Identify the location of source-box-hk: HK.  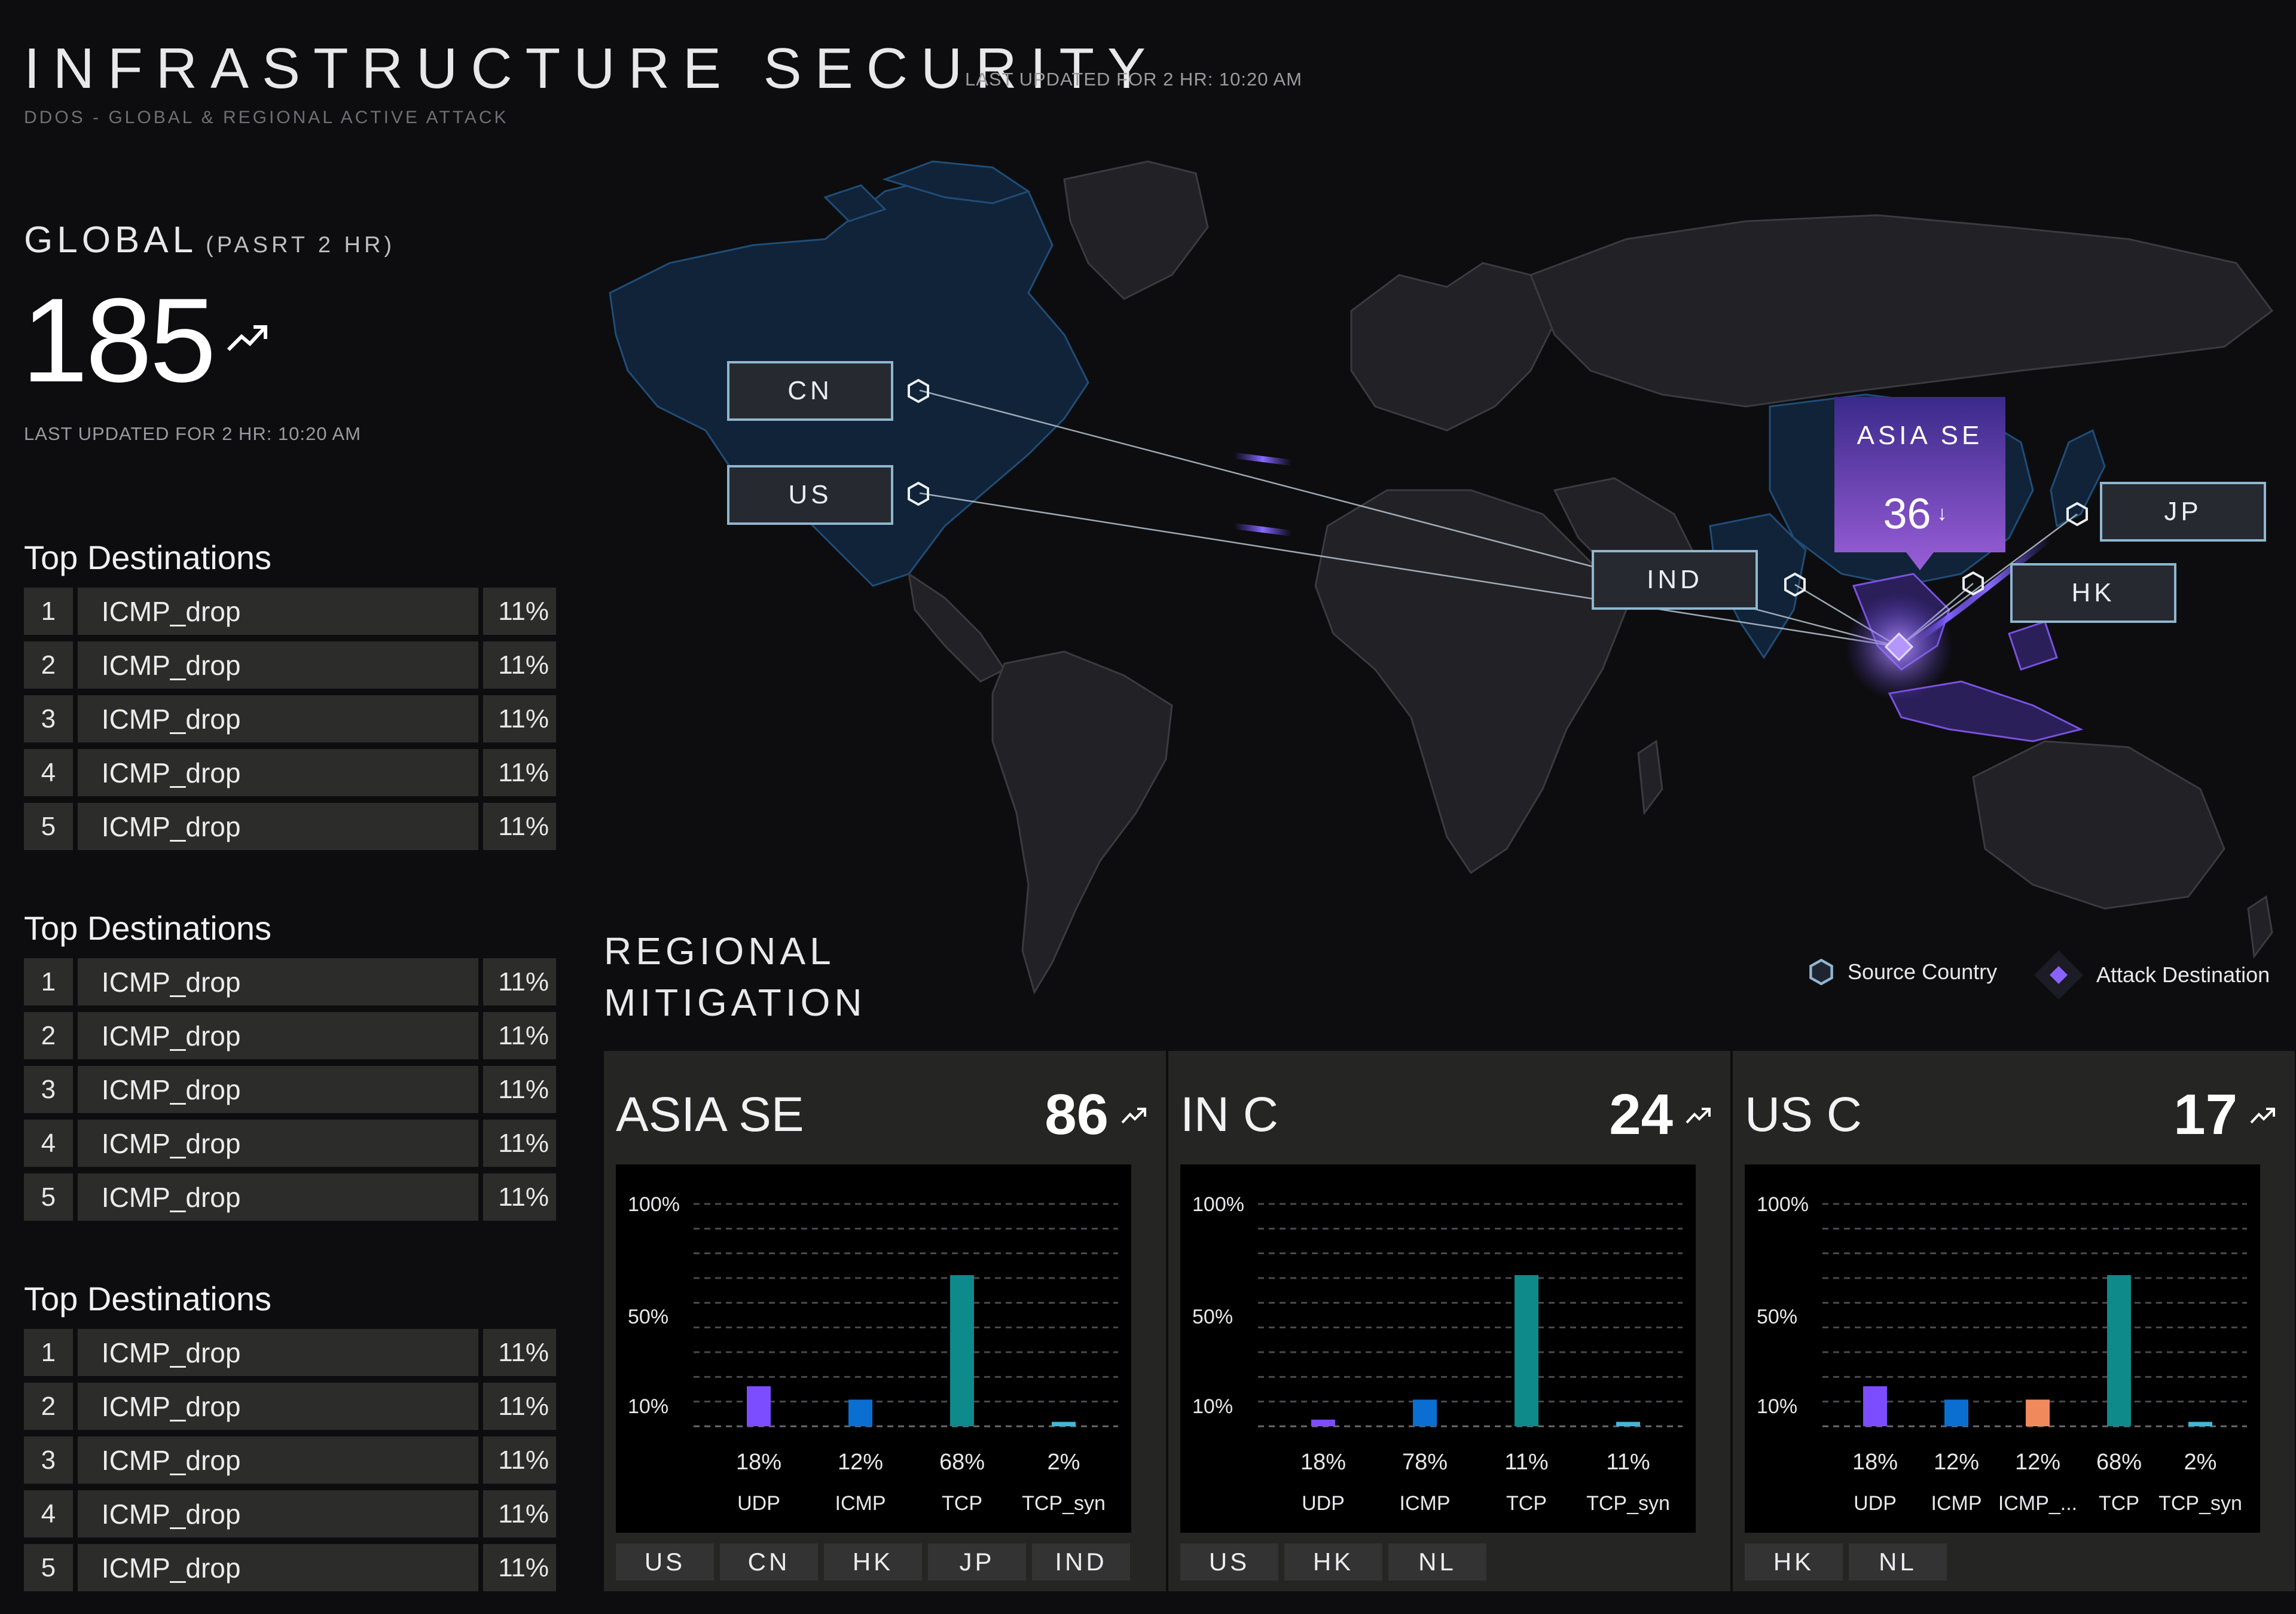
(2093, 593).